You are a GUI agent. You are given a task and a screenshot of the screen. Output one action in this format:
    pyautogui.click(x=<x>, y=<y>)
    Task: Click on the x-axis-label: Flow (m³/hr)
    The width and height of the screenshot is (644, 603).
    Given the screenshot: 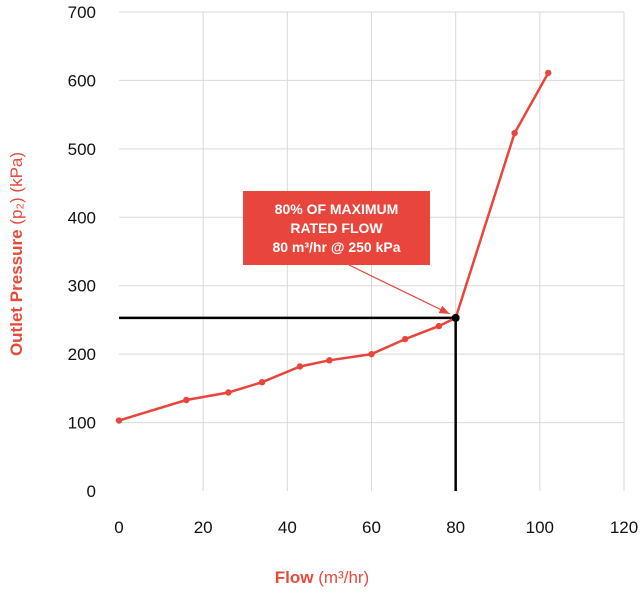 What is the action you would take?
    pyautogui.click(x=322, y=578)
    